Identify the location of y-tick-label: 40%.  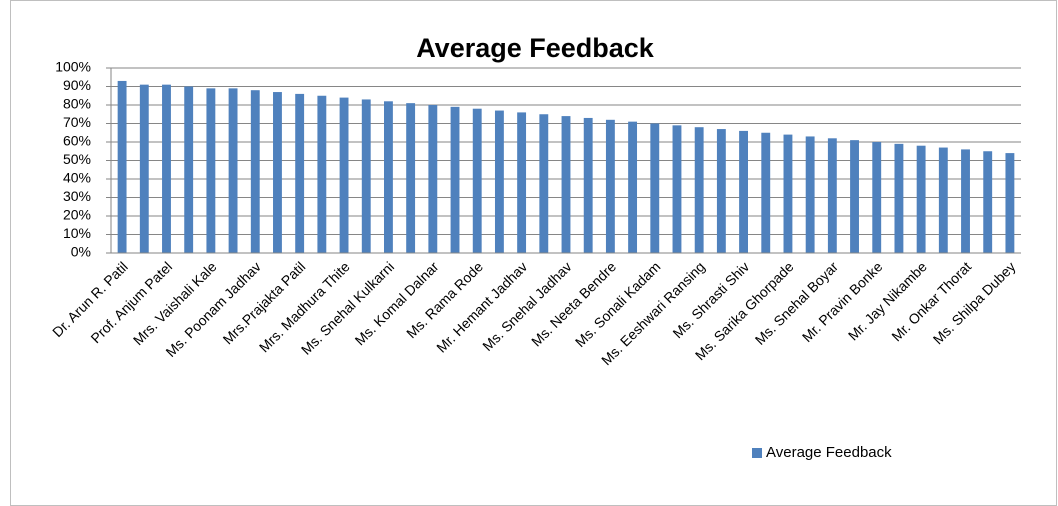
(77, 178).